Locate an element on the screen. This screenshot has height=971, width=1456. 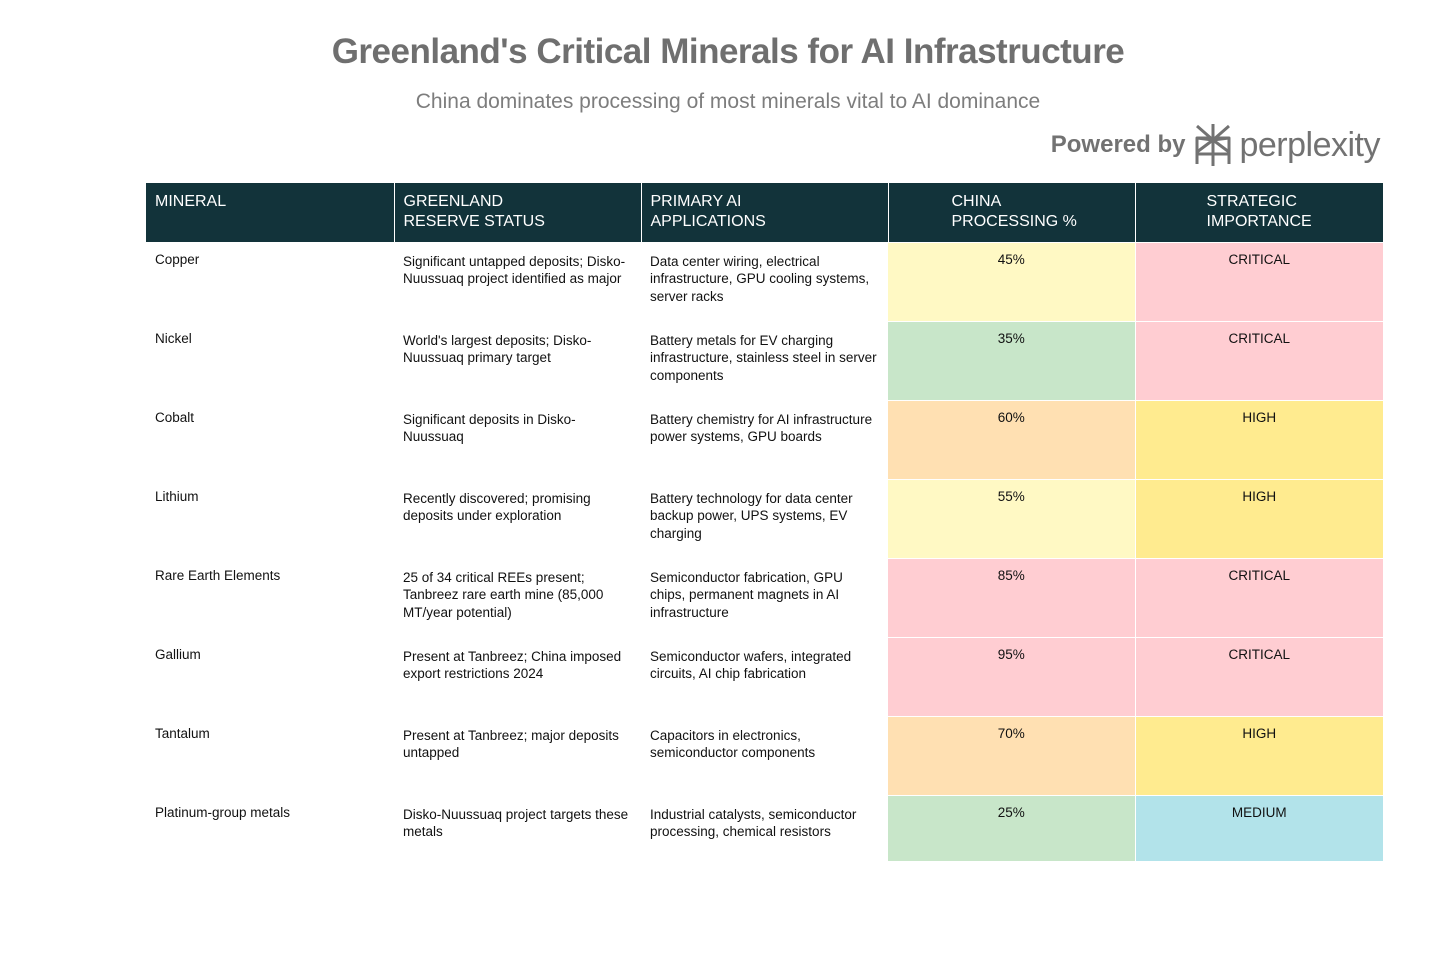
china-pct-cell: 45% is located at coordinates (1012, 281).